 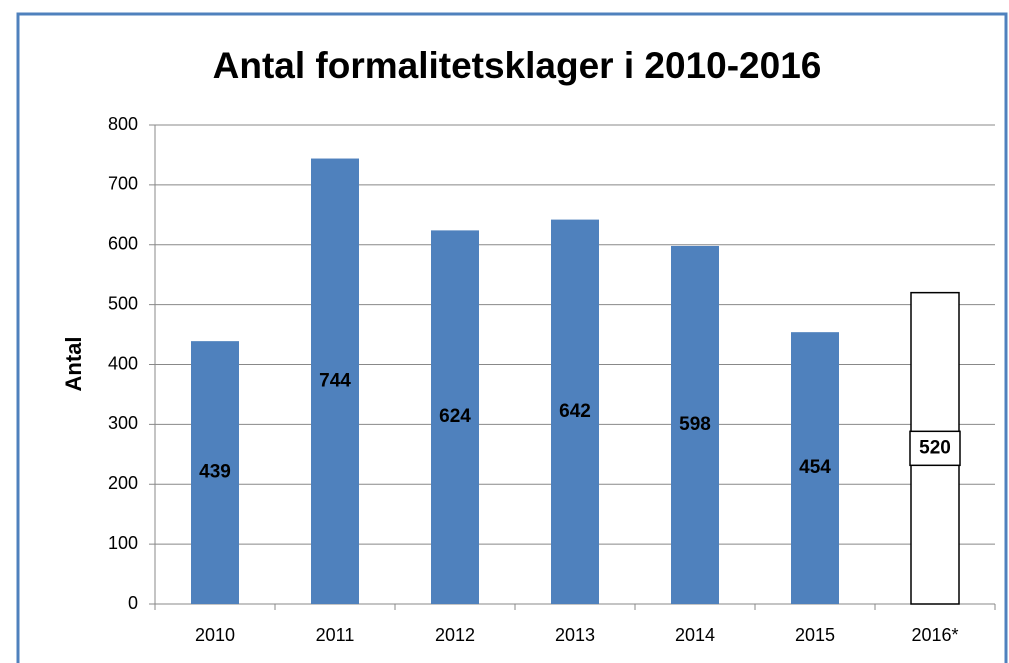 I want to click on value-label: 454, so click(x=815, y=467).